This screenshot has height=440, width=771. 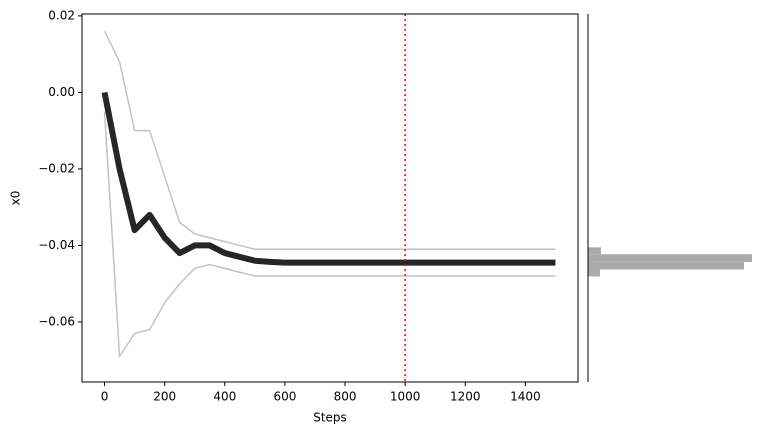 I want to click on x-tick-label: 400, so click(x=224, y=397).